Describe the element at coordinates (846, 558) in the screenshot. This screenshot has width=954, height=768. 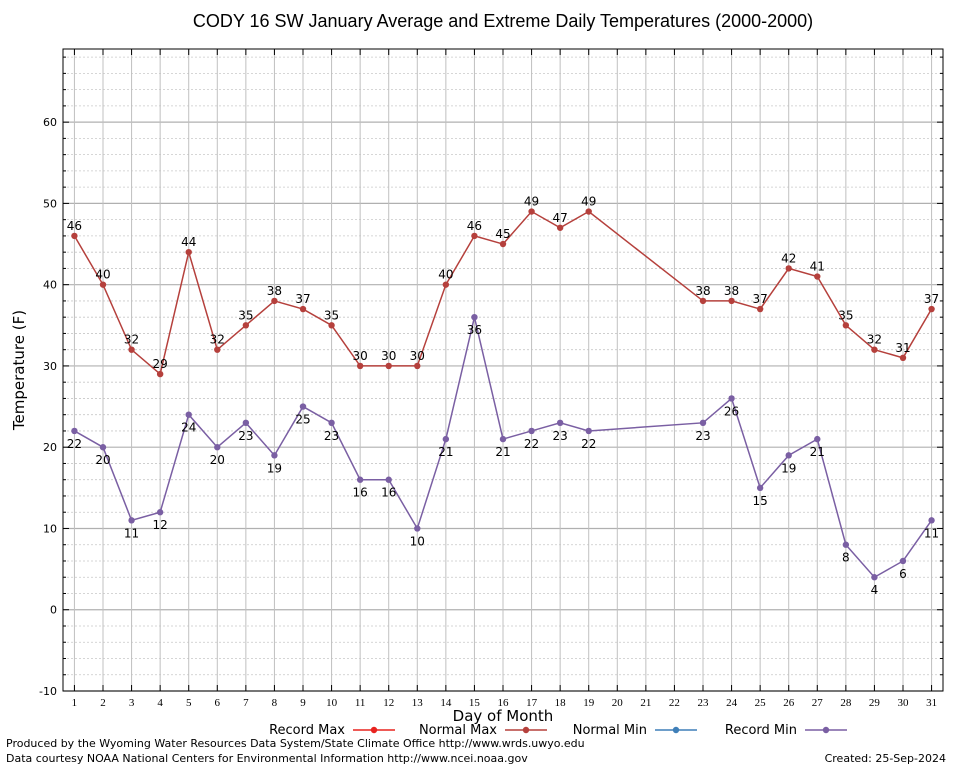
I see `data-label: 8` at that location.